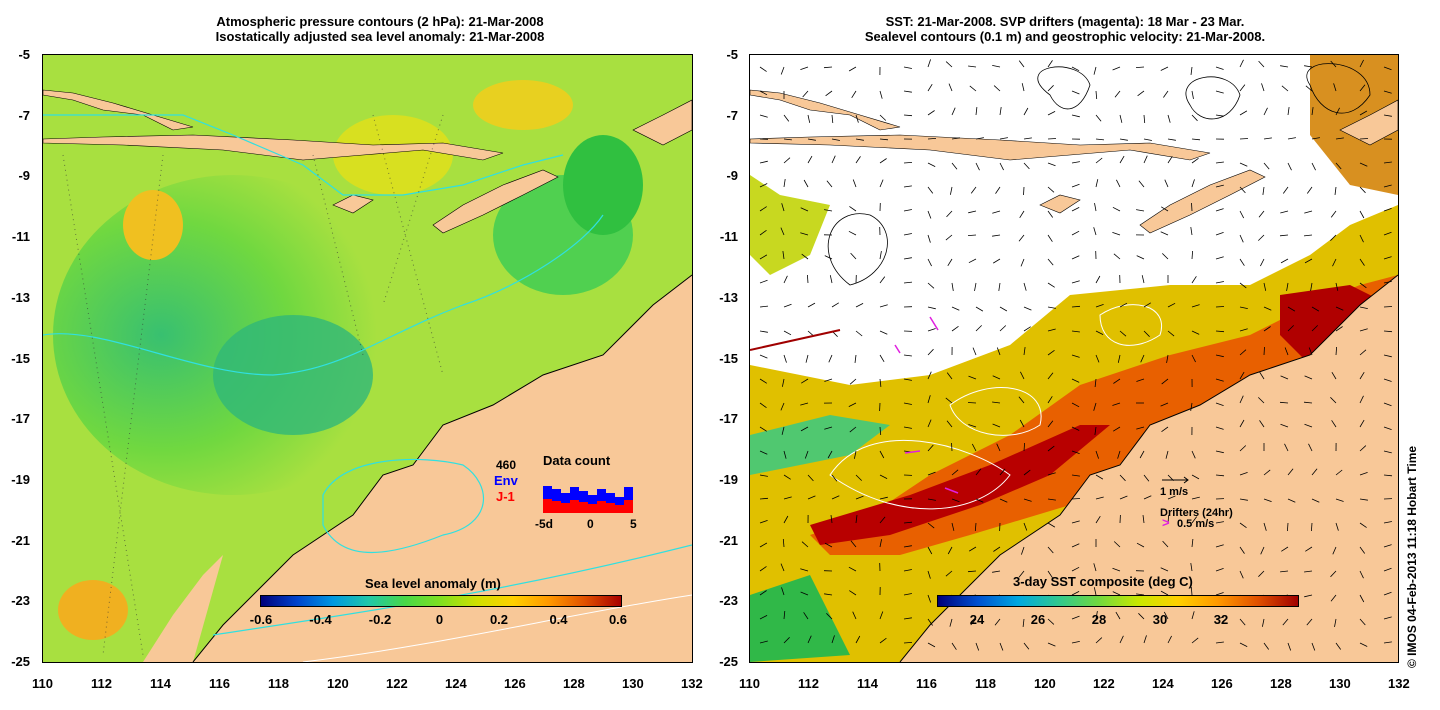 This screenshot has height=710, width=1440. Describe the element at coordinates (574, 506) in the screenshot. I see `j1-count-bar` at that location.